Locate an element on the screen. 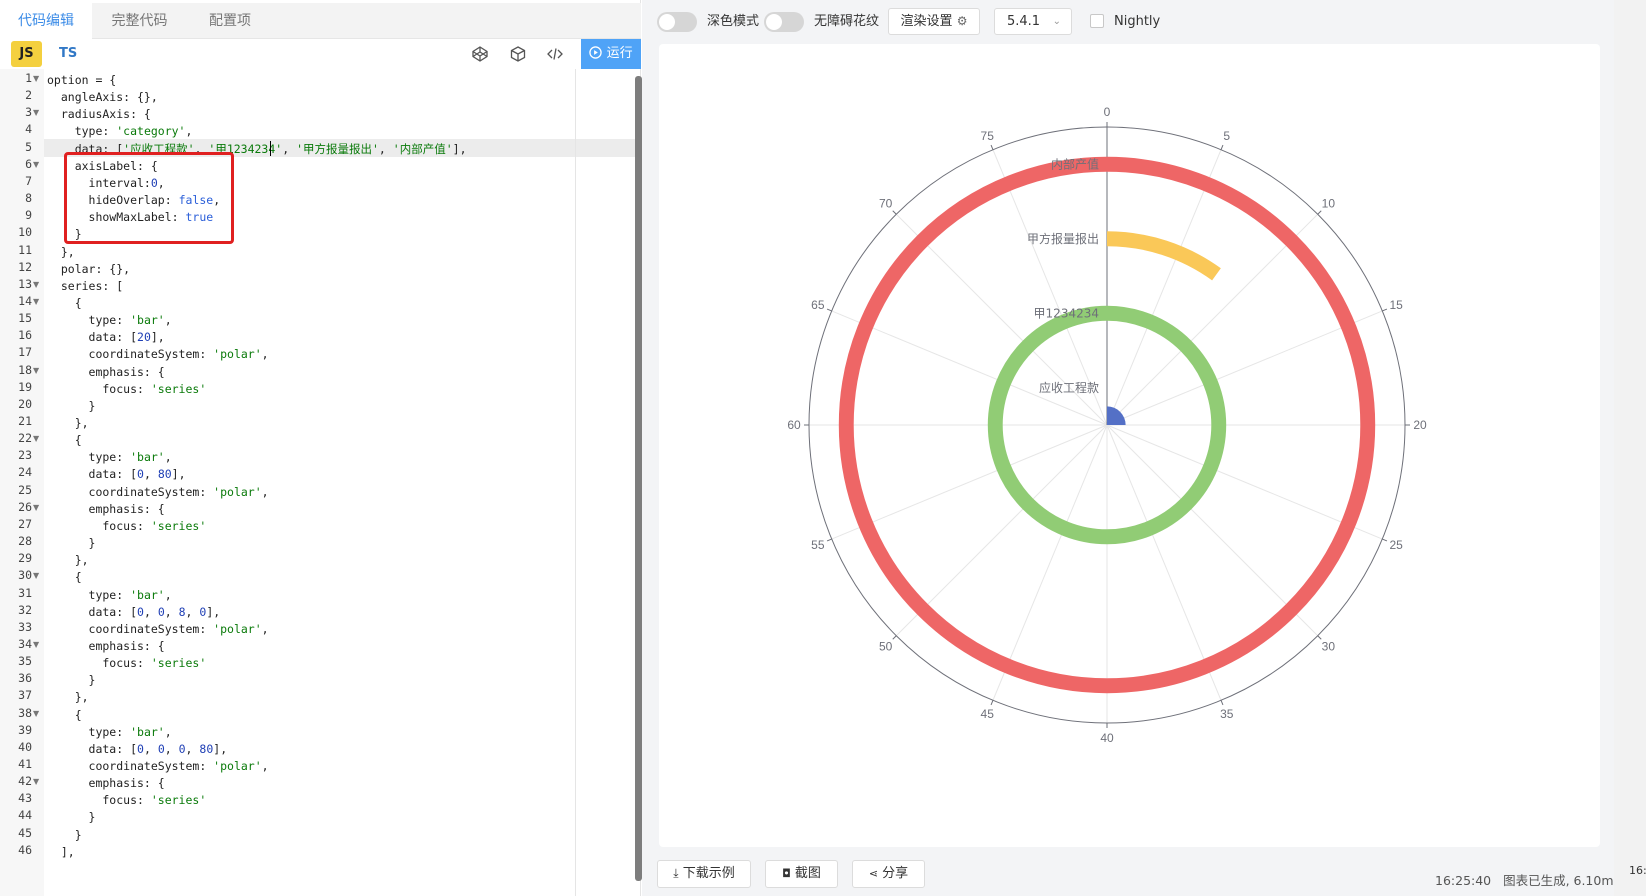  download-example-button: ⤓ 下载示例 is located at coordinates (704, 874).